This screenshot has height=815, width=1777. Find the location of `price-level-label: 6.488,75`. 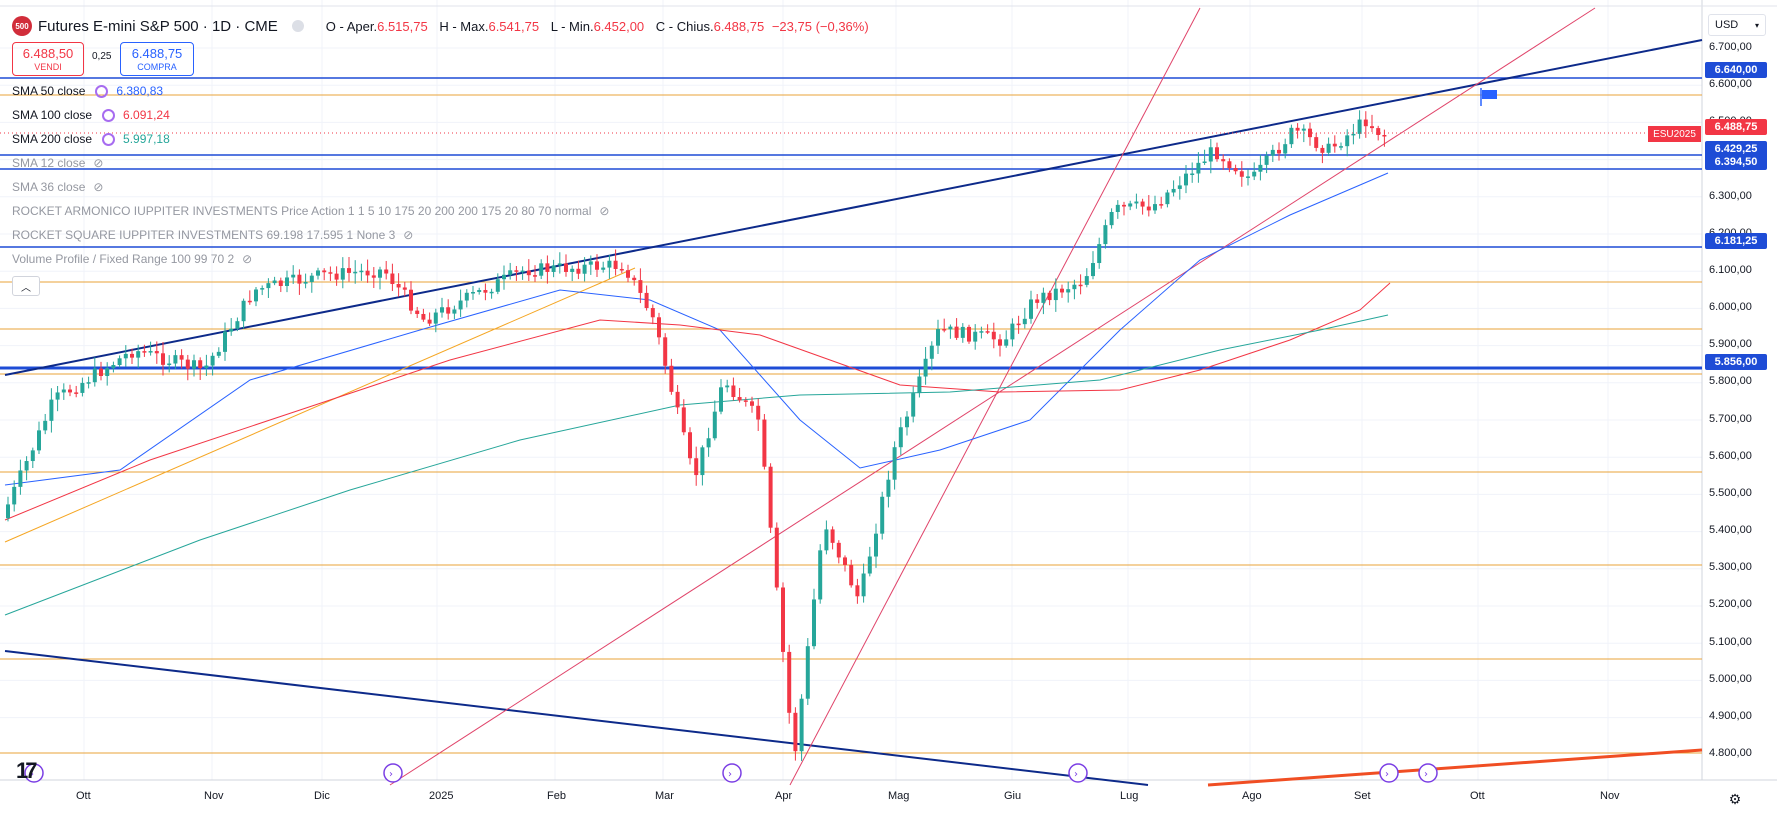

price-level-label: 6.488,75 is located at coordinates (1736, 126).